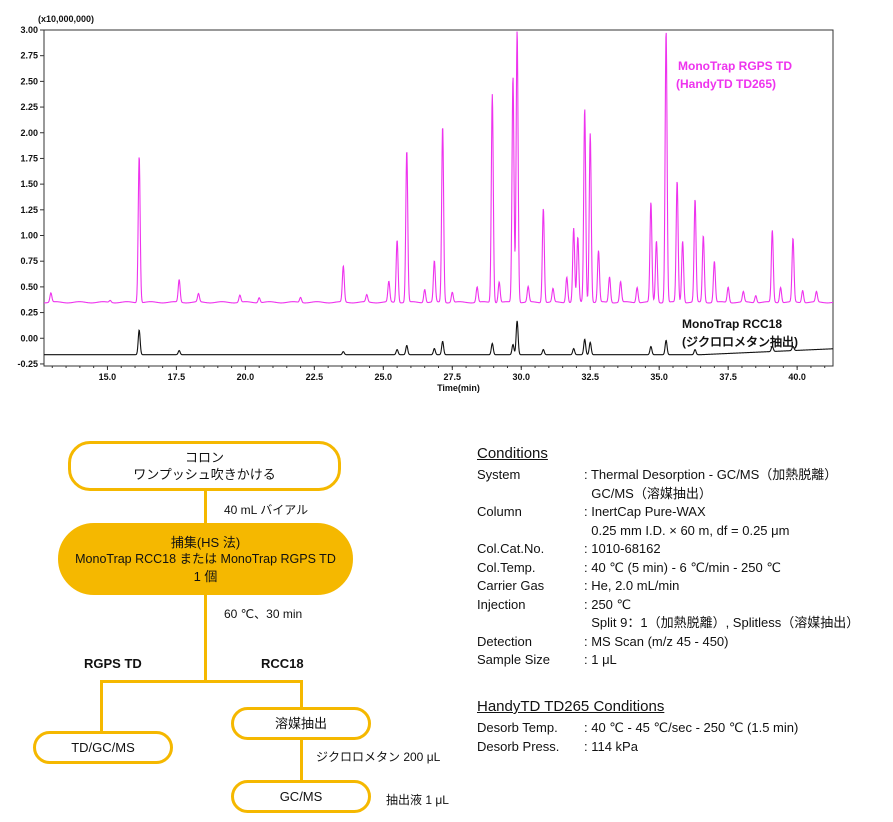 The height and width of the screenshot is (822, 893). I want to click on flow-box-tdgcms-label: TD/GC/MS, so click(103, 747).